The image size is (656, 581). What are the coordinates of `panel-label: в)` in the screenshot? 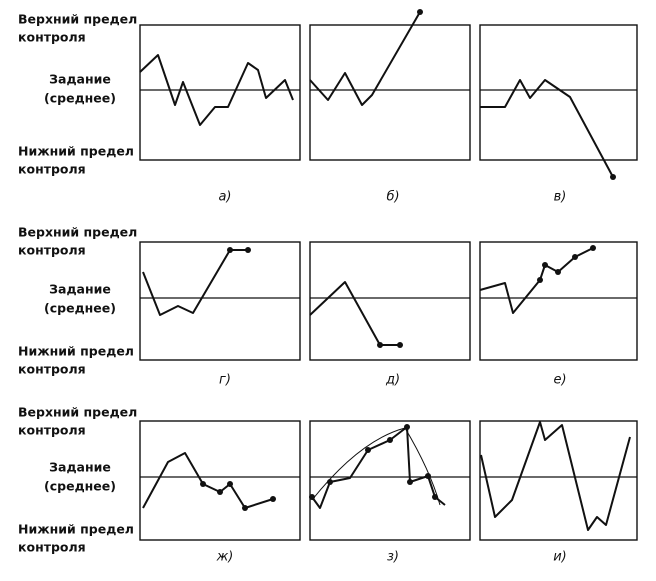 It's located at (560, 197).